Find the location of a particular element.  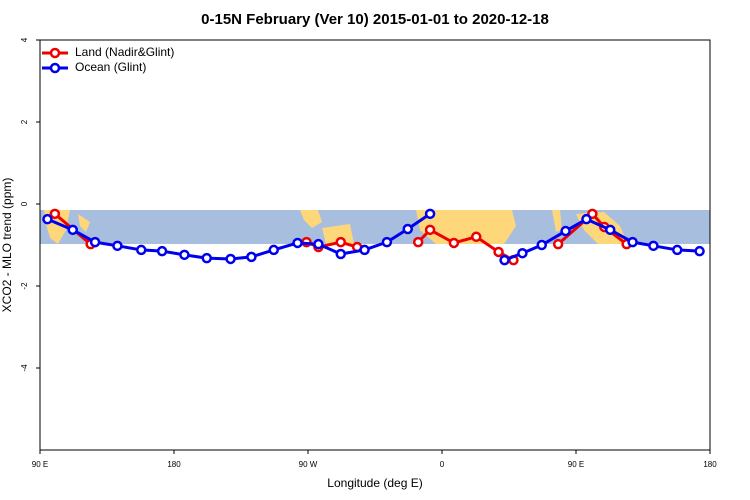

legend-label: Ocean (Glint) is located at coordinates (110, 67).